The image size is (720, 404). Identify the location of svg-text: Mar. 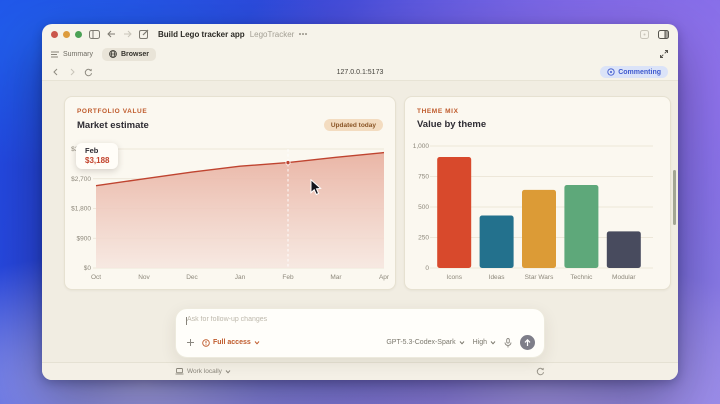
(336, 277).